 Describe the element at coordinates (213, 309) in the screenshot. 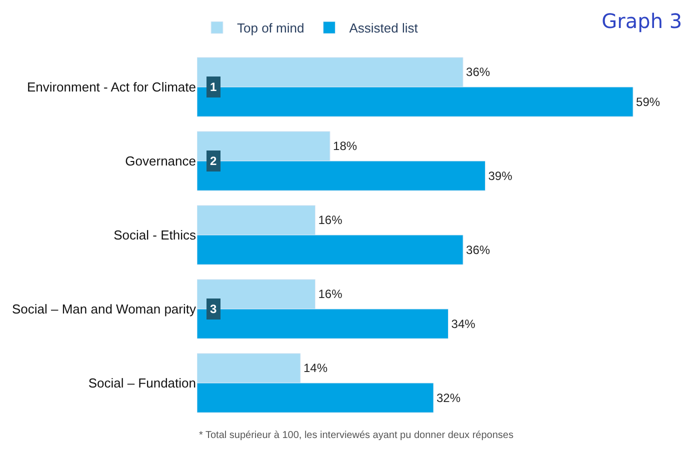

I see `annotation: 3` at that location.